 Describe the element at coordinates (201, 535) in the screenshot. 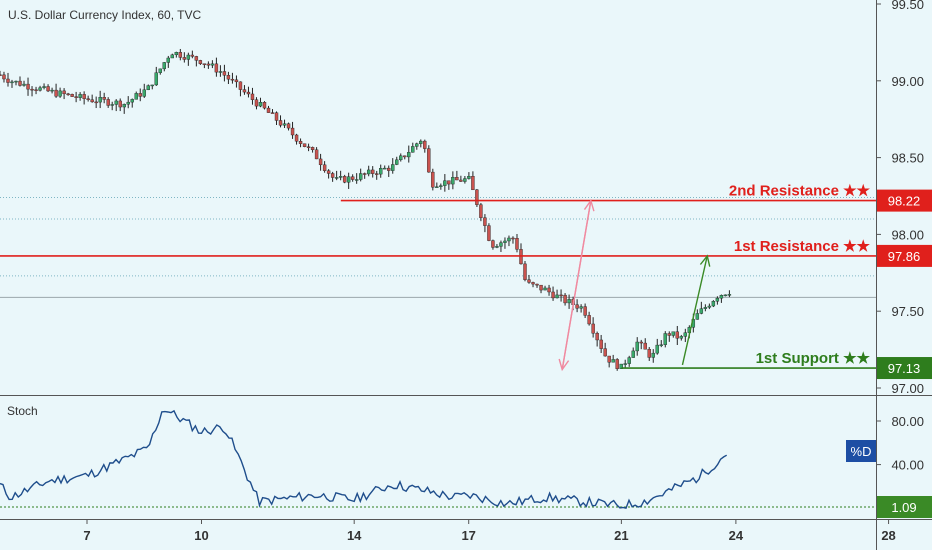

I see `time-tick-label: 10` at that location.